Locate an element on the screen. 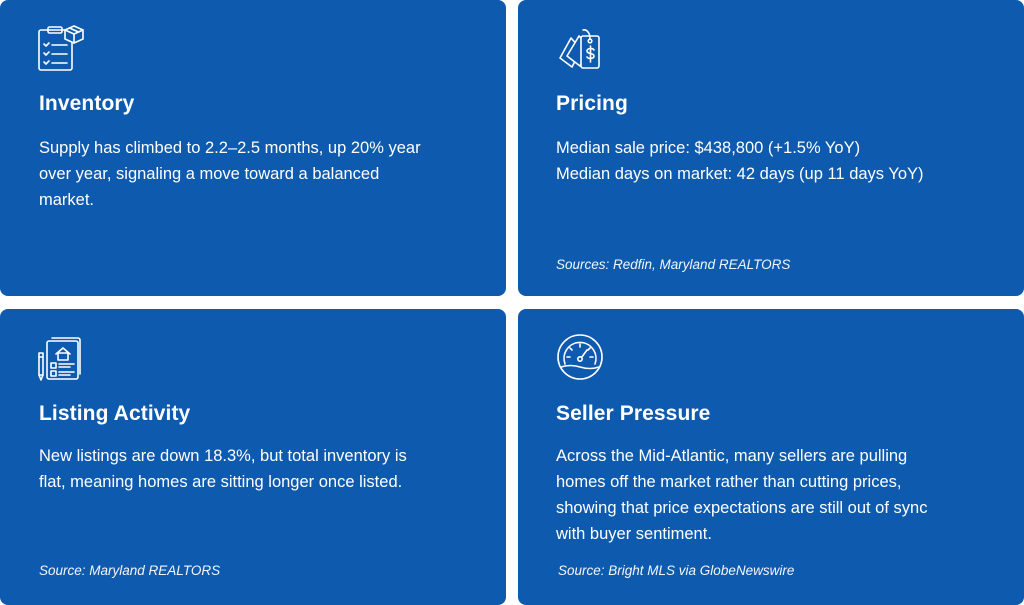 This screenshot has width=1024, height=605. card-source: Source: Bright MLS via GlobeNewswire is located at coordinates (676, 570).